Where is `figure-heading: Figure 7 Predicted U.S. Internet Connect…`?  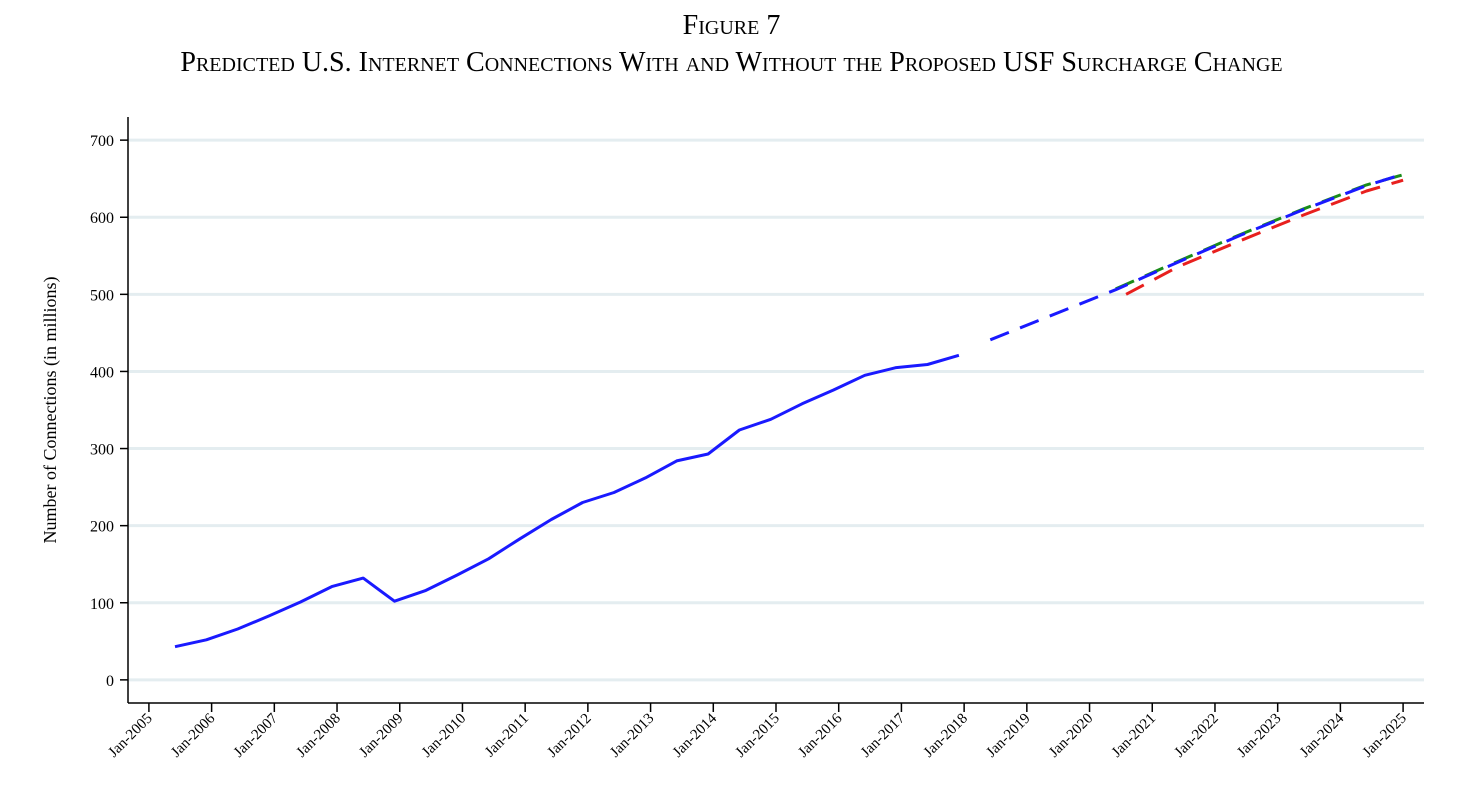 figure-heading: Figure 7 Predicted U.S. Internet Connect… is located at coordinates (731, 44).